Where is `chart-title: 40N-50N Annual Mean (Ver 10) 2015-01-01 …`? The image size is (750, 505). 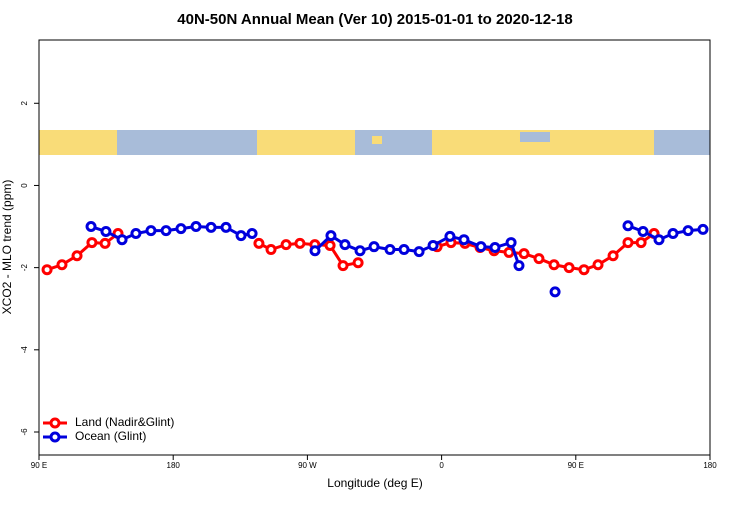
chart-title: 40N-50N Annual Mean (Ver 10) 2015-01-01 … is located at coordinates (374, 19).